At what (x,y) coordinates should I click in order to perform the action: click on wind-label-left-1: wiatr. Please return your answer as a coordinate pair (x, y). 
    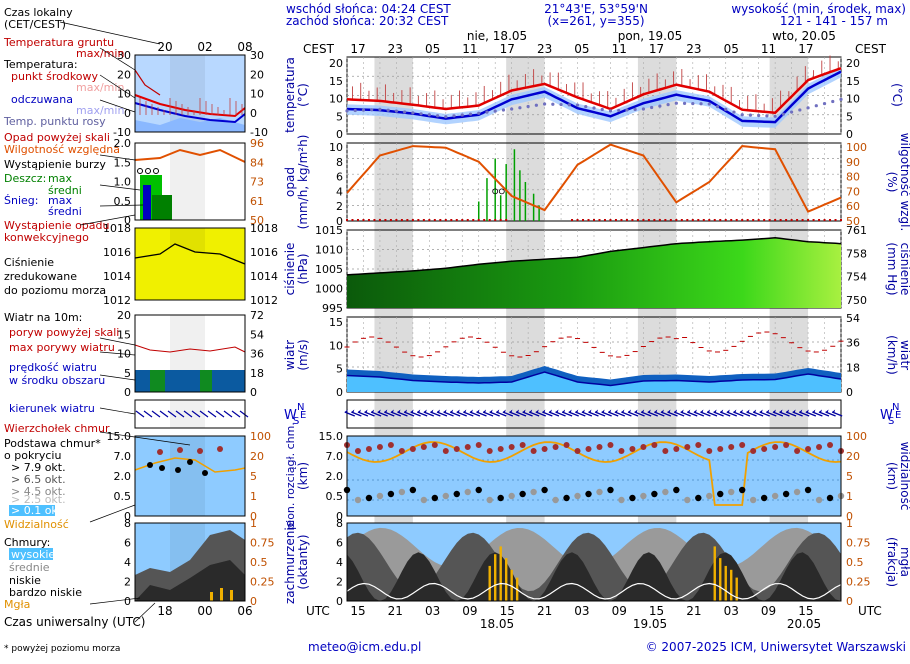
    Looking at the image, I should click on (290, 355).